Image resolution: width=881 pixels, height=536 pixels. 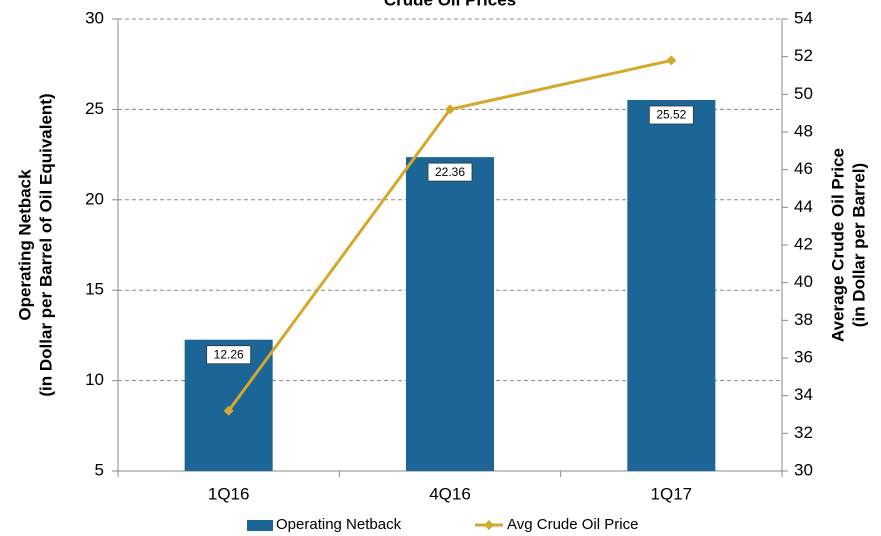 What do you see at coordinates (838, 245) in the screenshot?
I see `y2-axis-label-line: Average Crude Oil Price` at bounding box center [838, 245].